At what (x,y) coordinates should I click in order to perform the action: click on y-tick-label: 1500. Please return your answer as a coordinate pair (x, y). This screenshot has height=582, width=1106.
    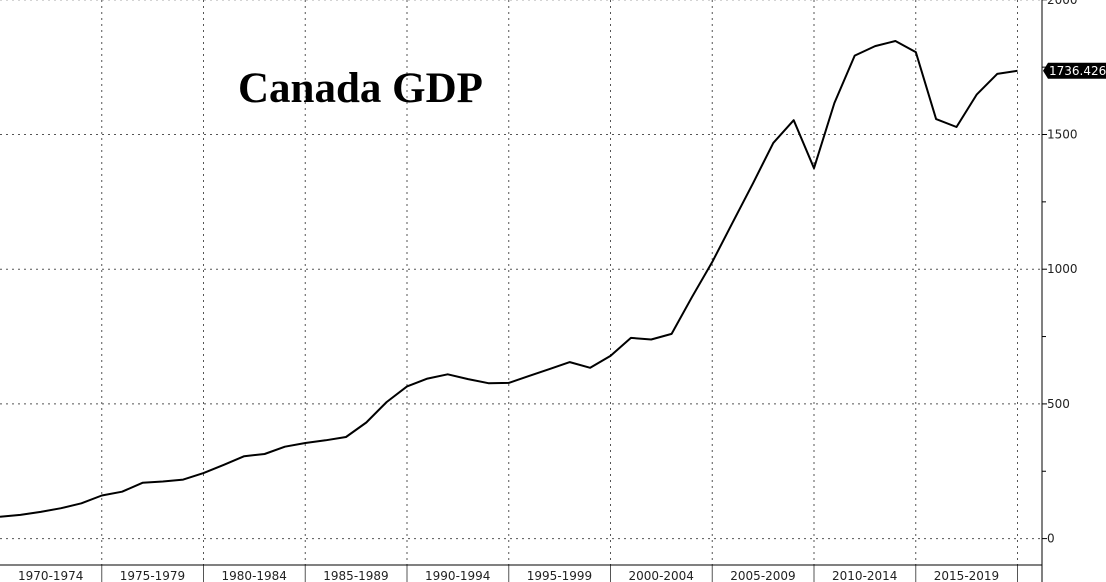
    Looking at the image, I should click on (1062, 135).